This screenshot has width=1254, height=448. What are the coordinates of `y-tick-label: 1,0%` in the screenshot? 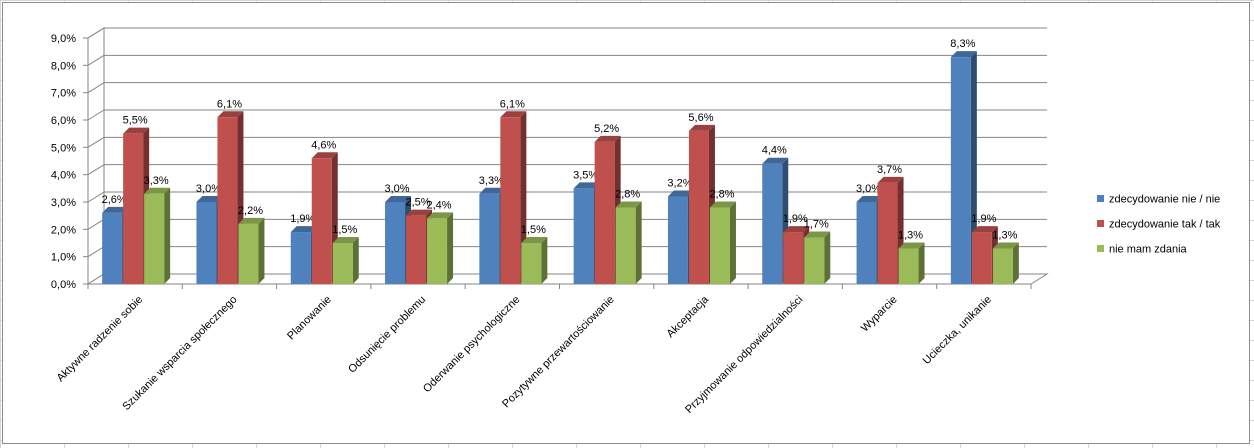 It's located at (63, 258).